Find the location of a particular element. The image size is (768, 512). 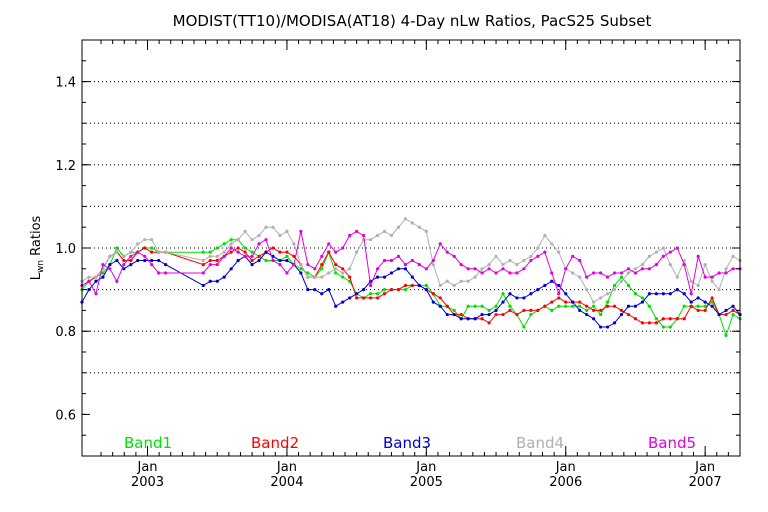

series-band3 is located at coordinates (411, 289).